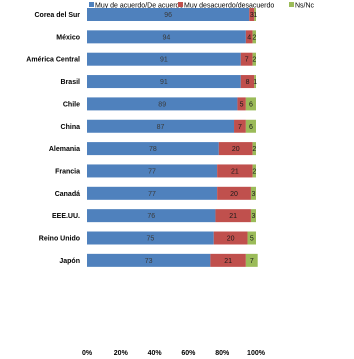 This screenshot has width=354, height=359. What do you see at coordinates (87, 353) in the screenshot?
I see `x-tick-label: 0%` at bounding box center [87, 353].